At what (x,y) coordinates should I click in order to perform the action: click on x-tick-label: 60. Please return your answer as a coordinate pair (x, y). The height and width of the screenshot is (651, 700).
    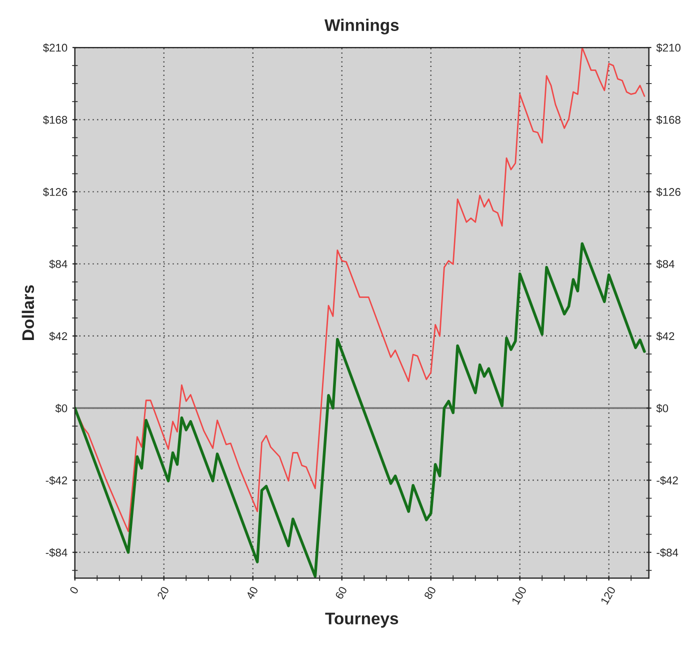
    Looking at the image, I should click on (341, 593).